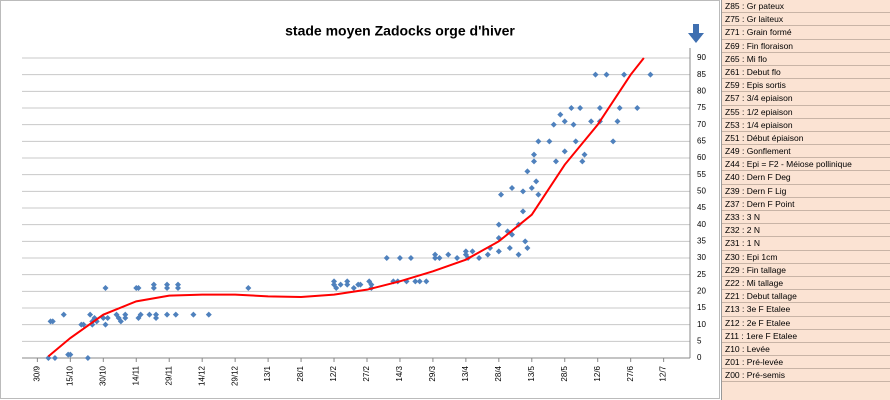 This screenshot has width=890, height=400. I want to click on y-tick-label: 75, so click(701, 107).